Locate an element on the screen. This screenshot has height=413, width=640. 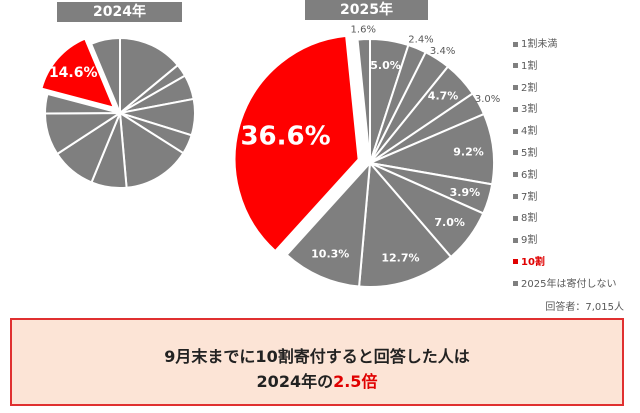
legend-label: 1割未満 is located at coordinates (539, 44).